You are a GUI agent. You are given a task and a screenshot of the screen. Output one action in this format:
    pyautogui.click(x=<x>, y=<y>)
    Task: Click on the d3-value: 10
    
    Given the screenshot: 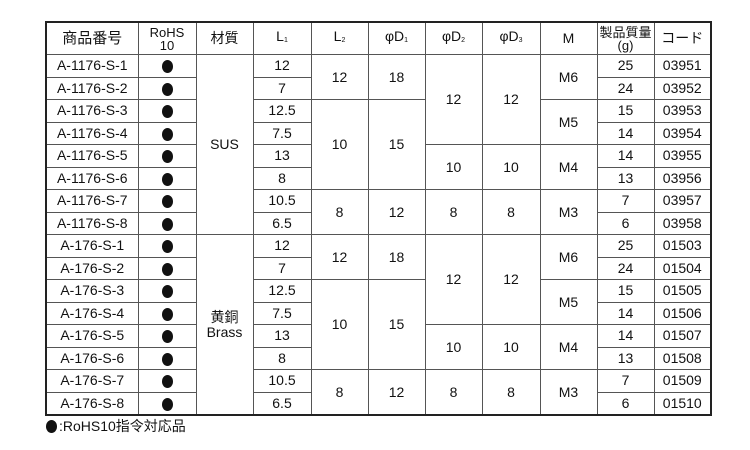 What is the action you would take?
    pyautogui.click(x=511, y=167)
    